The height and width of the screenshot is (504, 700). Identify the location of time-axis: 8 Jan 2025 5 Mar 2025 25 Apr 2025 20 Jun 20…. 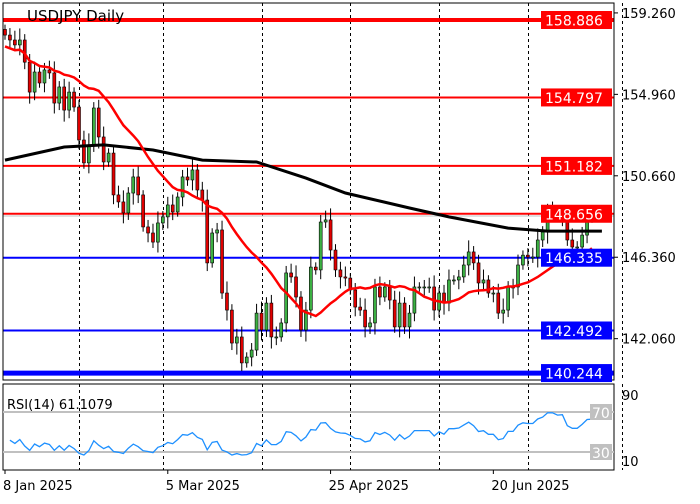
(286, 482).